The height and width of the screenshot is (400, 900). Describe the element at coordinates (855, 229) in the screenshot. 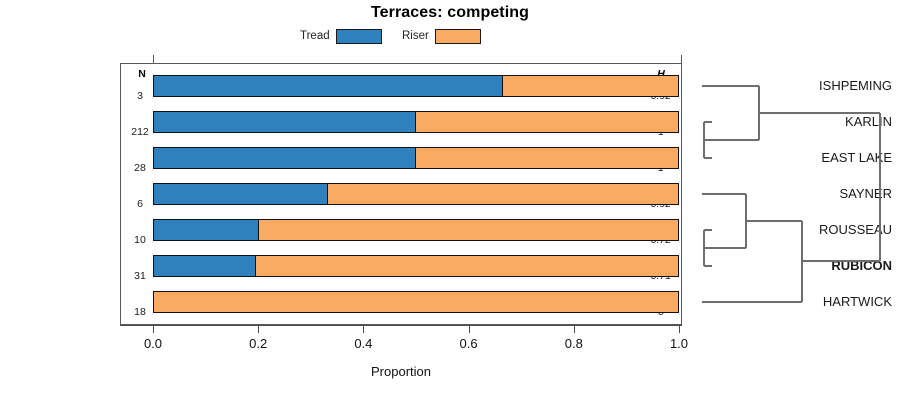

I see `category-label-rousseau: ROUSSEAU` at that location.